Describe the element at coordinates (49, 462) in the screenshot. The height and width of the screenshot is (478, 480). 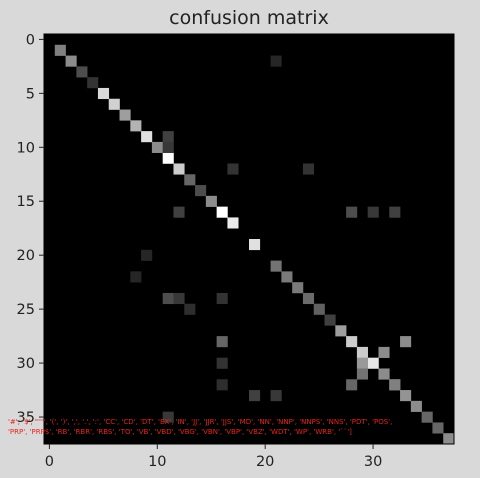
I see `x-tick-label: 0` at that location.